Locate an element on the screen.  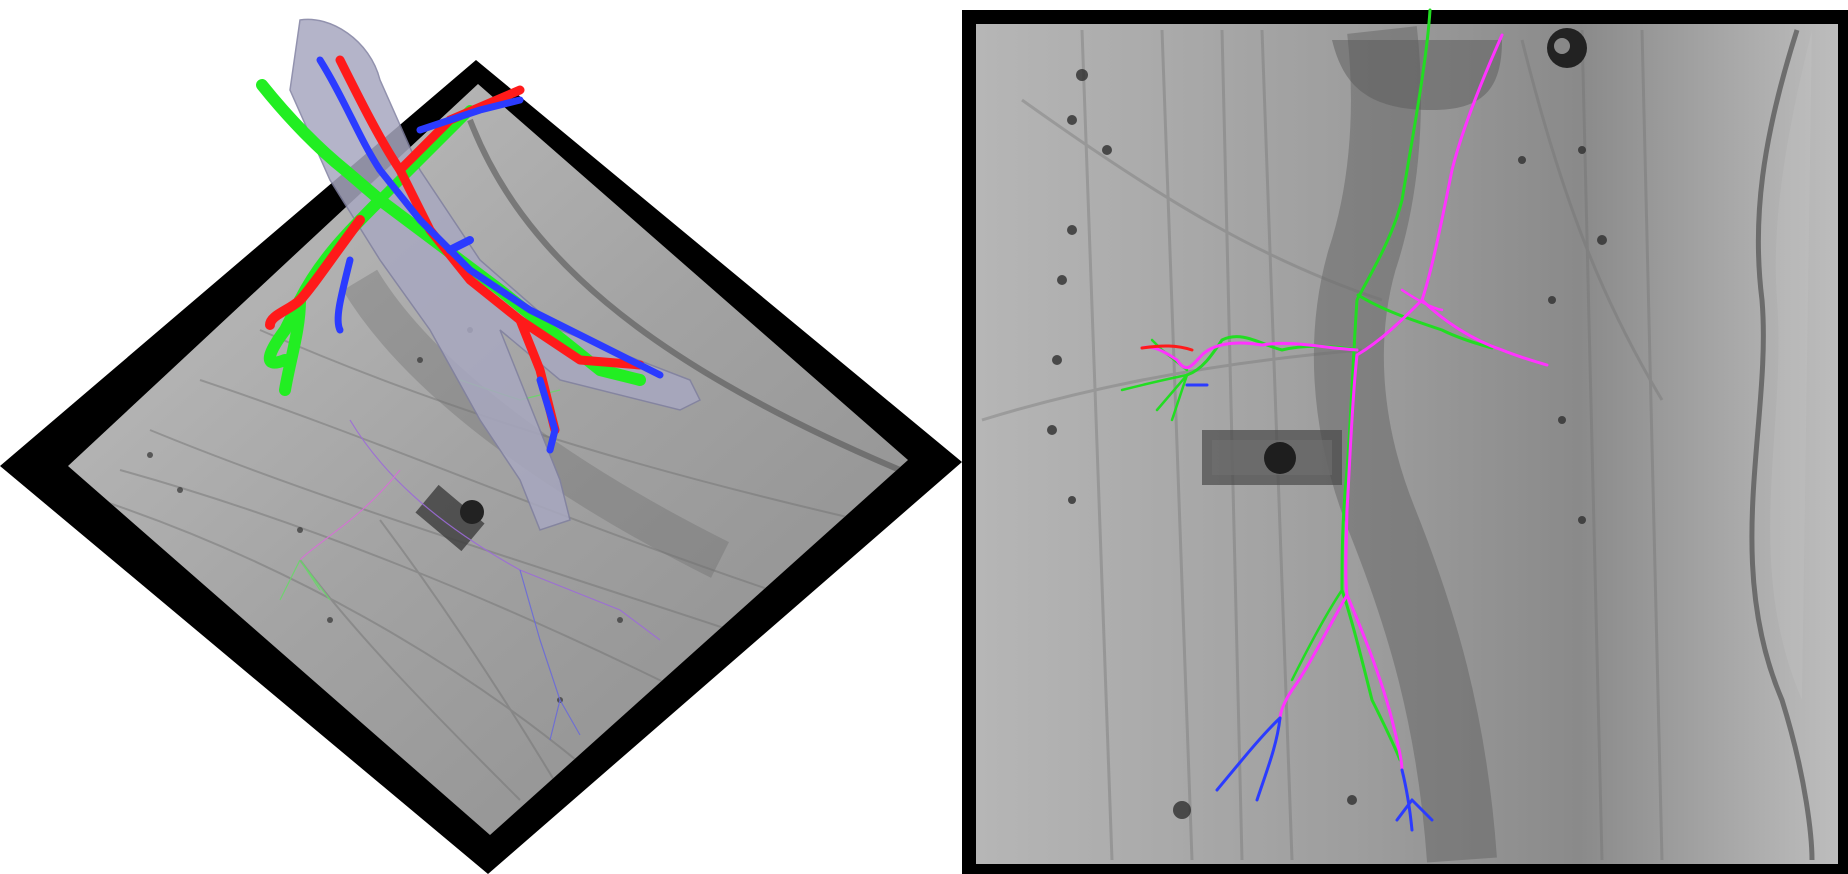
green-centerline is located at coordinates (1386, 385).